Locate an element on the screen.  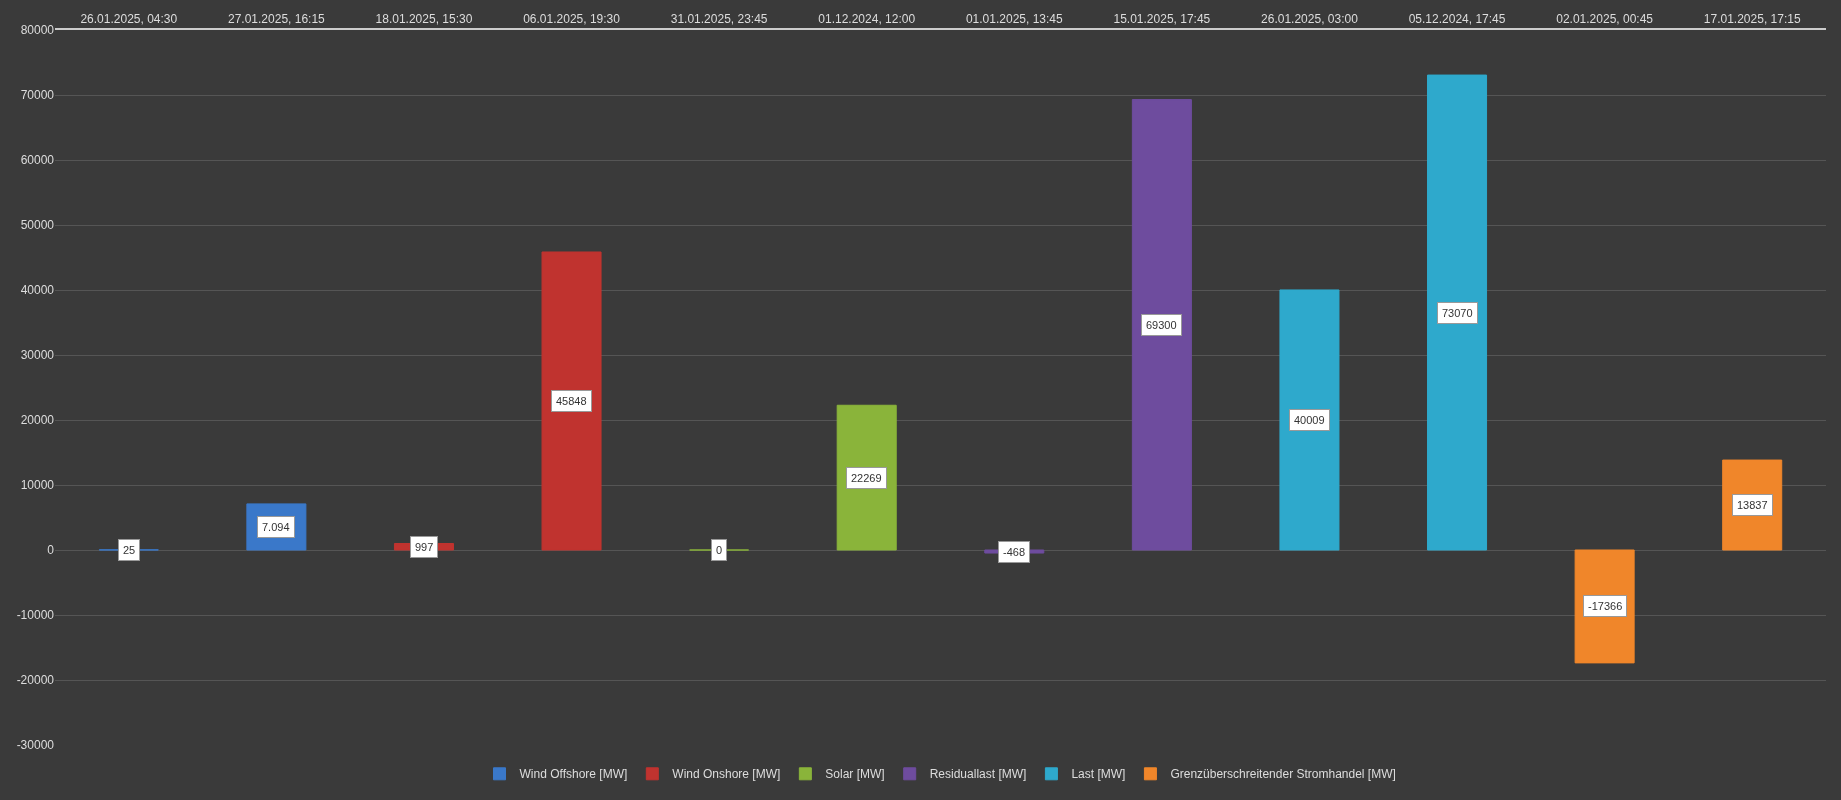
data-label: 0 is located at coordinates (719, 550).